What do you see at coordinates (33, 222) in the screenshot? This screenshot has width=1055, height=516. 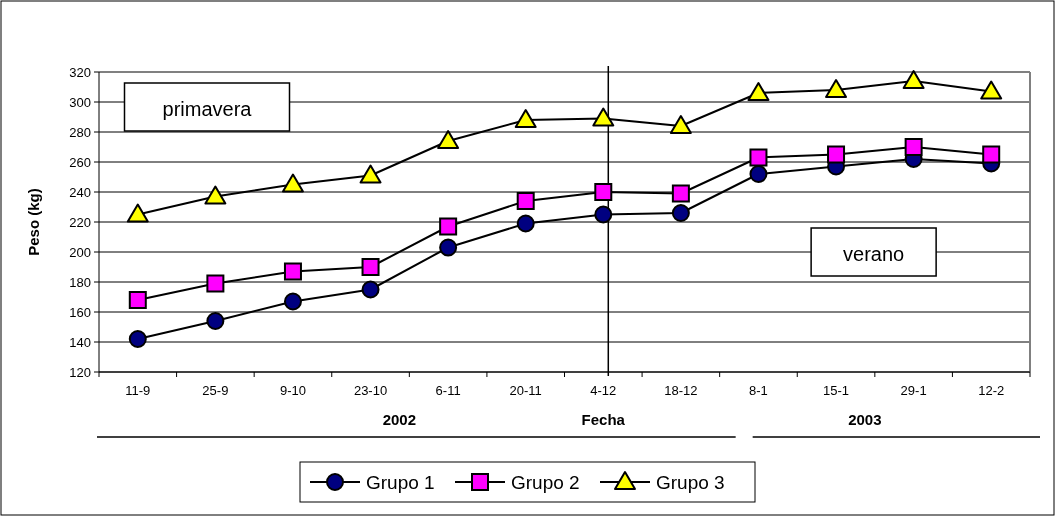 I see `y-axis-title: Peso (kg)` at bounding box center [33, 222].